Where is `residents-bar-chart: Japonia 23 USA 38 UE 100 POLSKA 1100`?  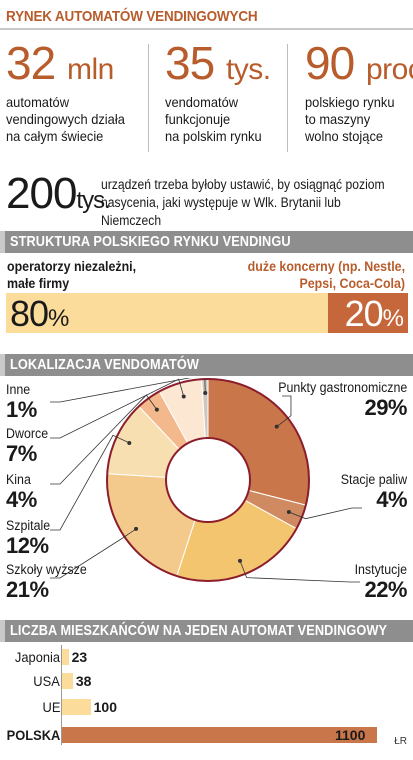 residents-bar-chart: Japonia 23 USA 38 UE 100 POLSKA 1100 is located at coordinates (206, 699).